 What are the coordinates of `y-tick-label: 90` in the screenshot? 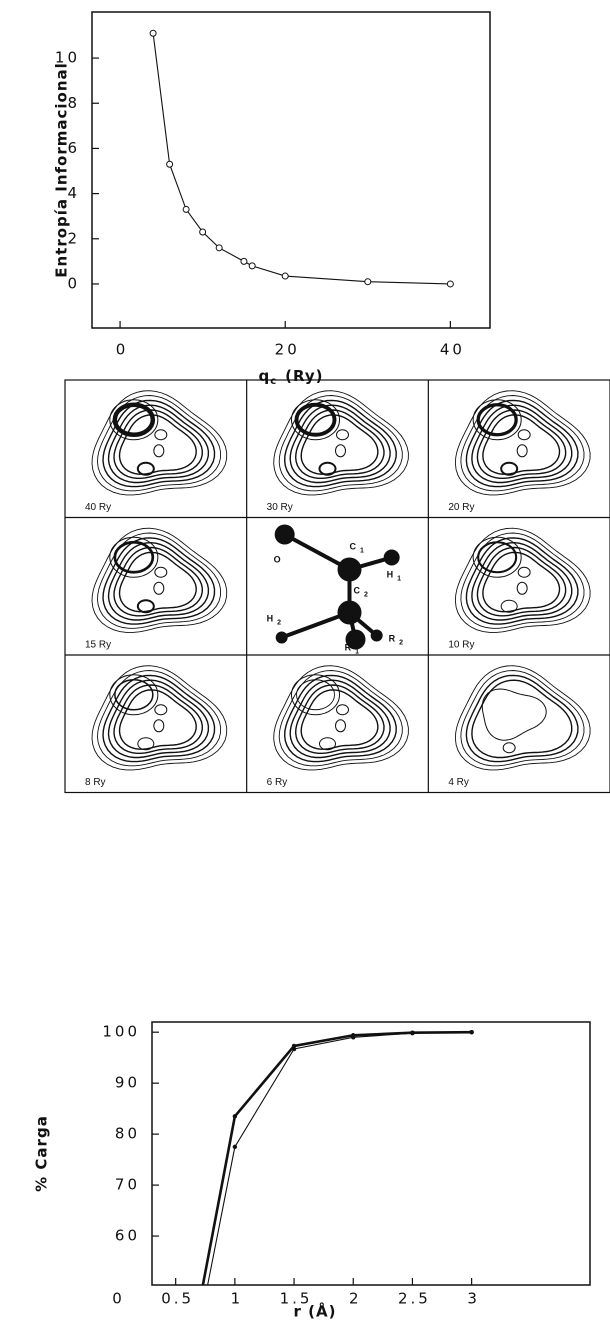 It's located at (127, 1083).